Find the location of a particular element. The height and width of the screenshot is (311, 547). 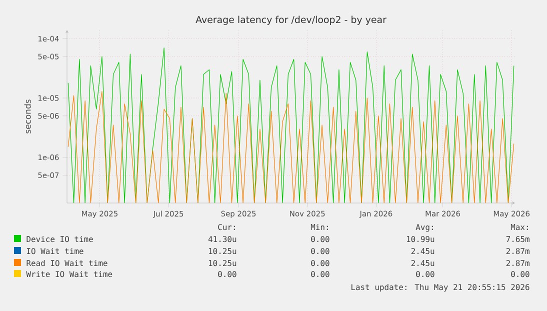

y-axis-title: seconds is located at coordinates (27, 117).